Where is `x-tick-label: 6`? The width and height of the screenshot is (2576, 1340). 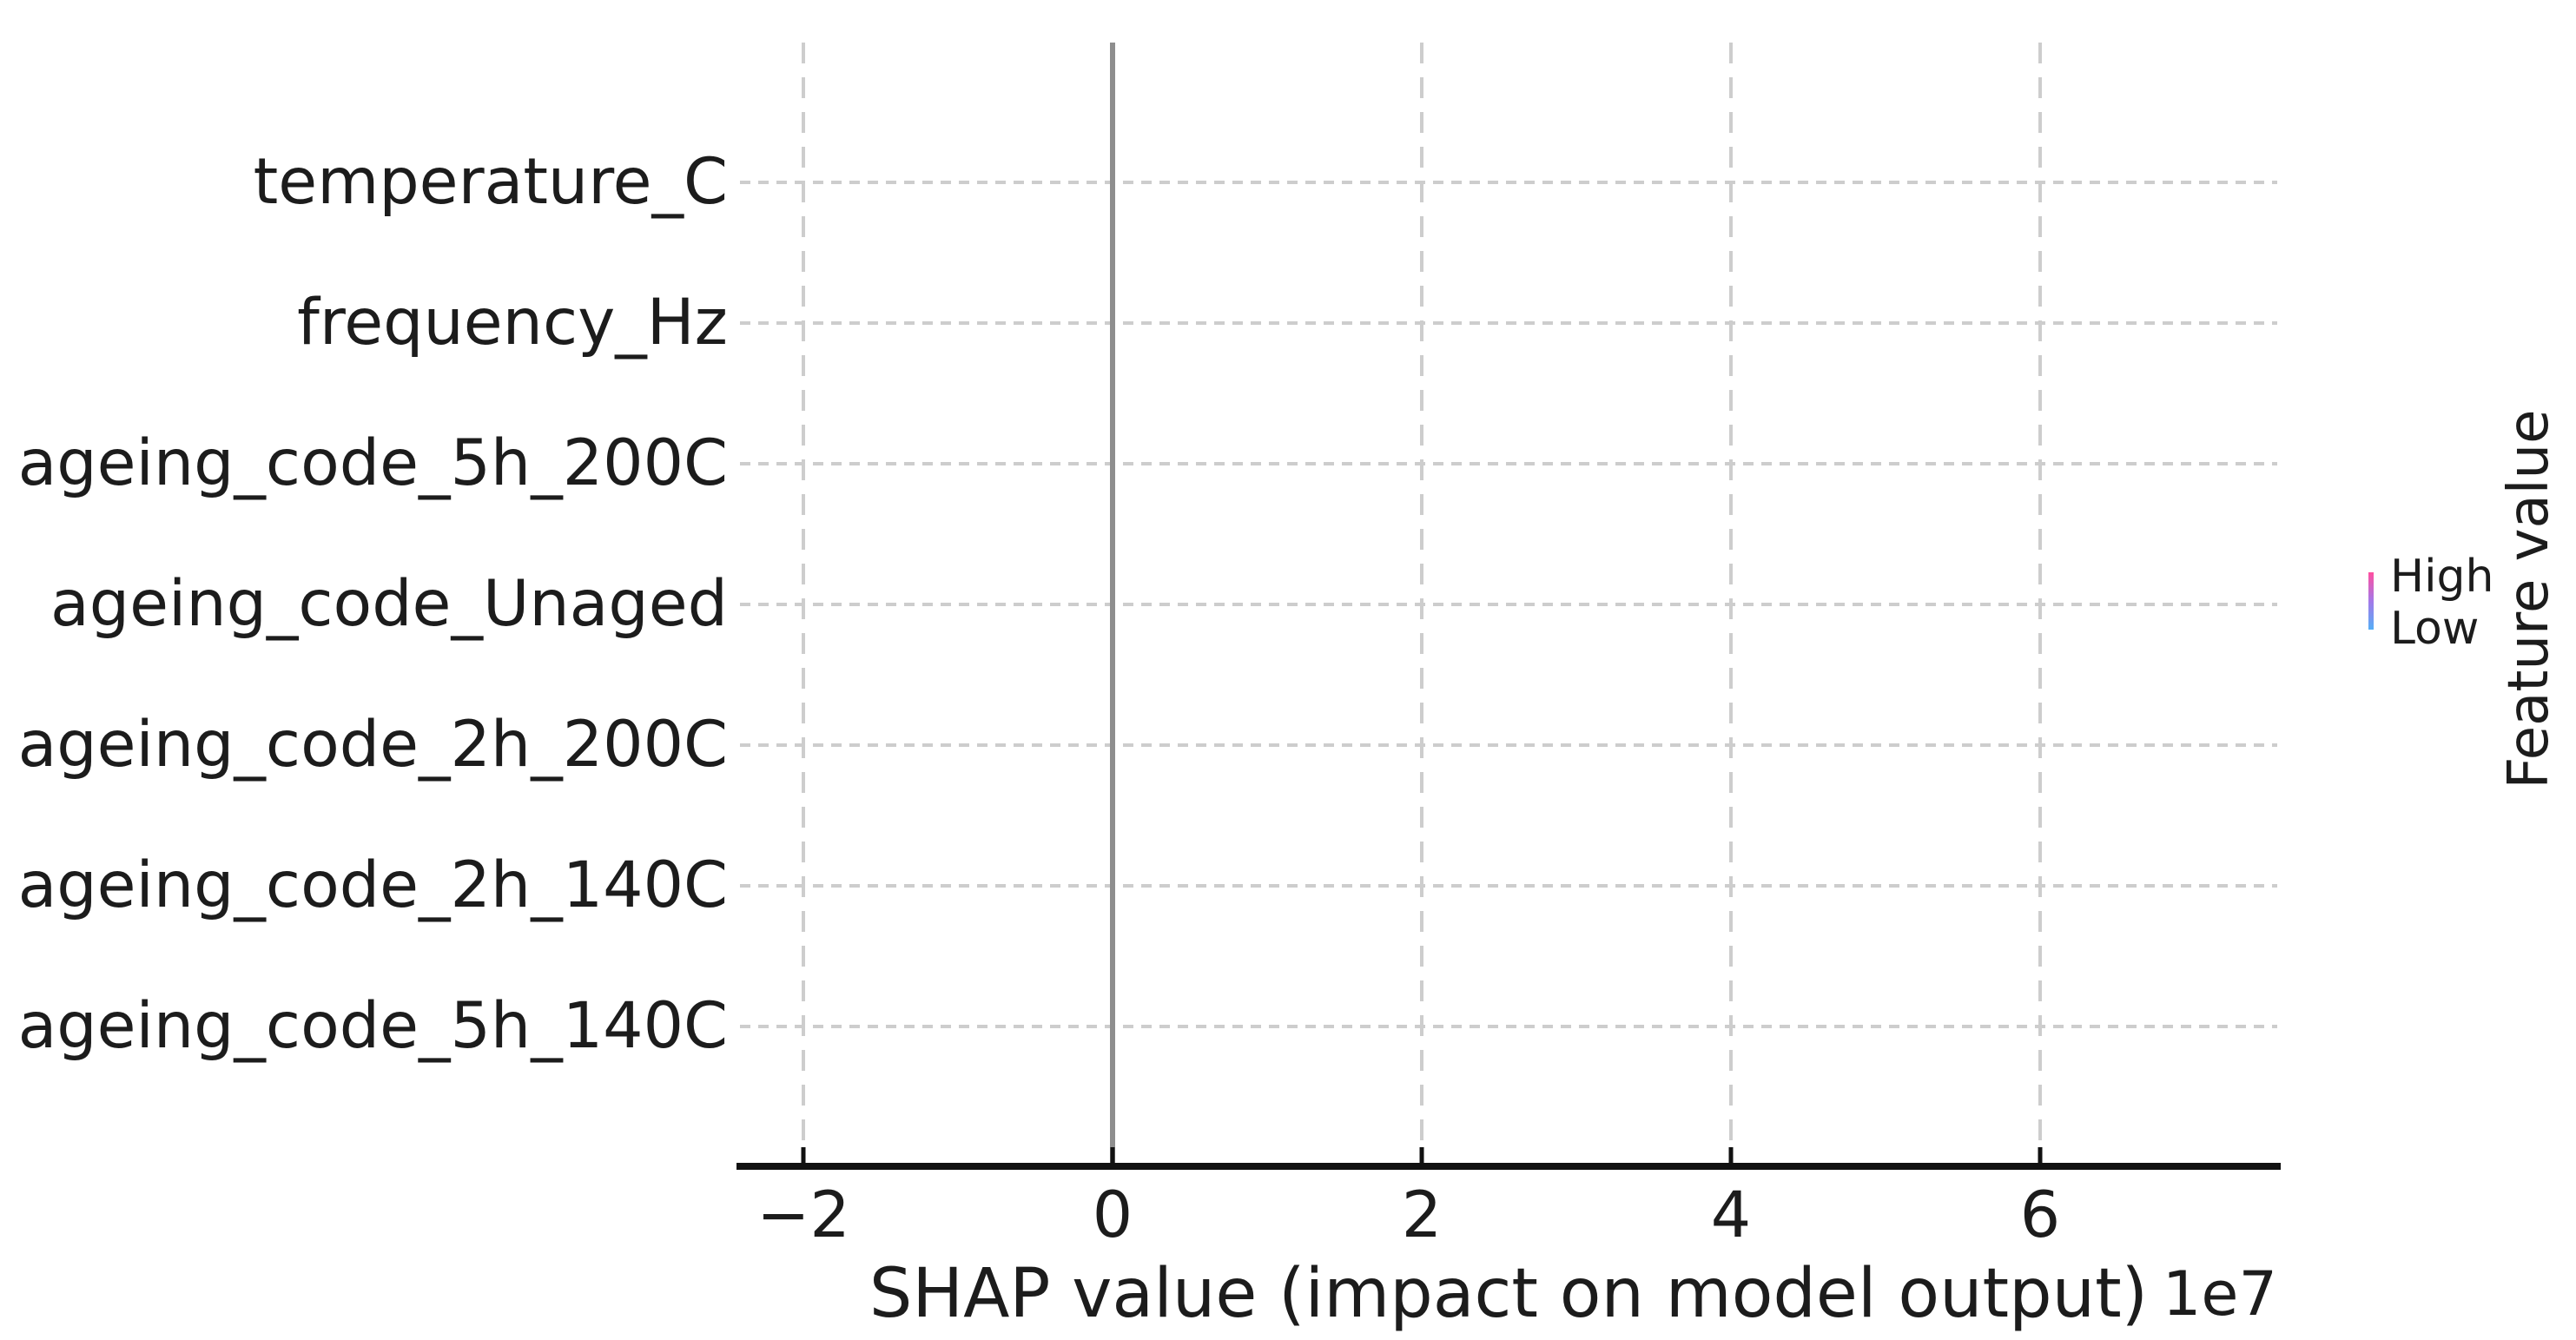 x-tick-label: 6 is located at coordinates (2040, 1215).